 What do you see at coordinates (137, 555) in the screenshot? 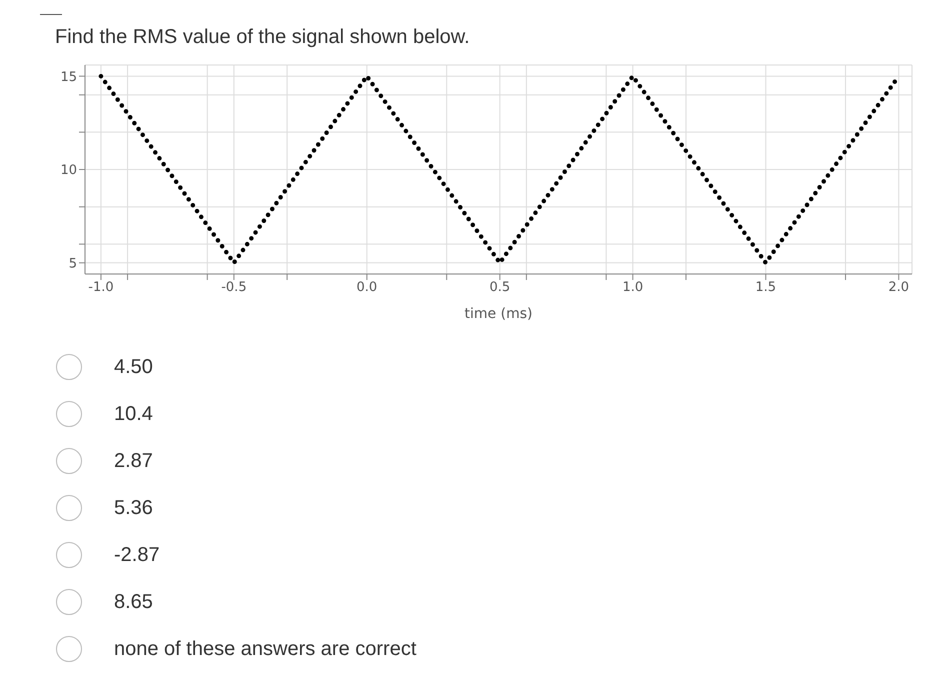
I see `text: -2.87` at bounding box center [137, 555].